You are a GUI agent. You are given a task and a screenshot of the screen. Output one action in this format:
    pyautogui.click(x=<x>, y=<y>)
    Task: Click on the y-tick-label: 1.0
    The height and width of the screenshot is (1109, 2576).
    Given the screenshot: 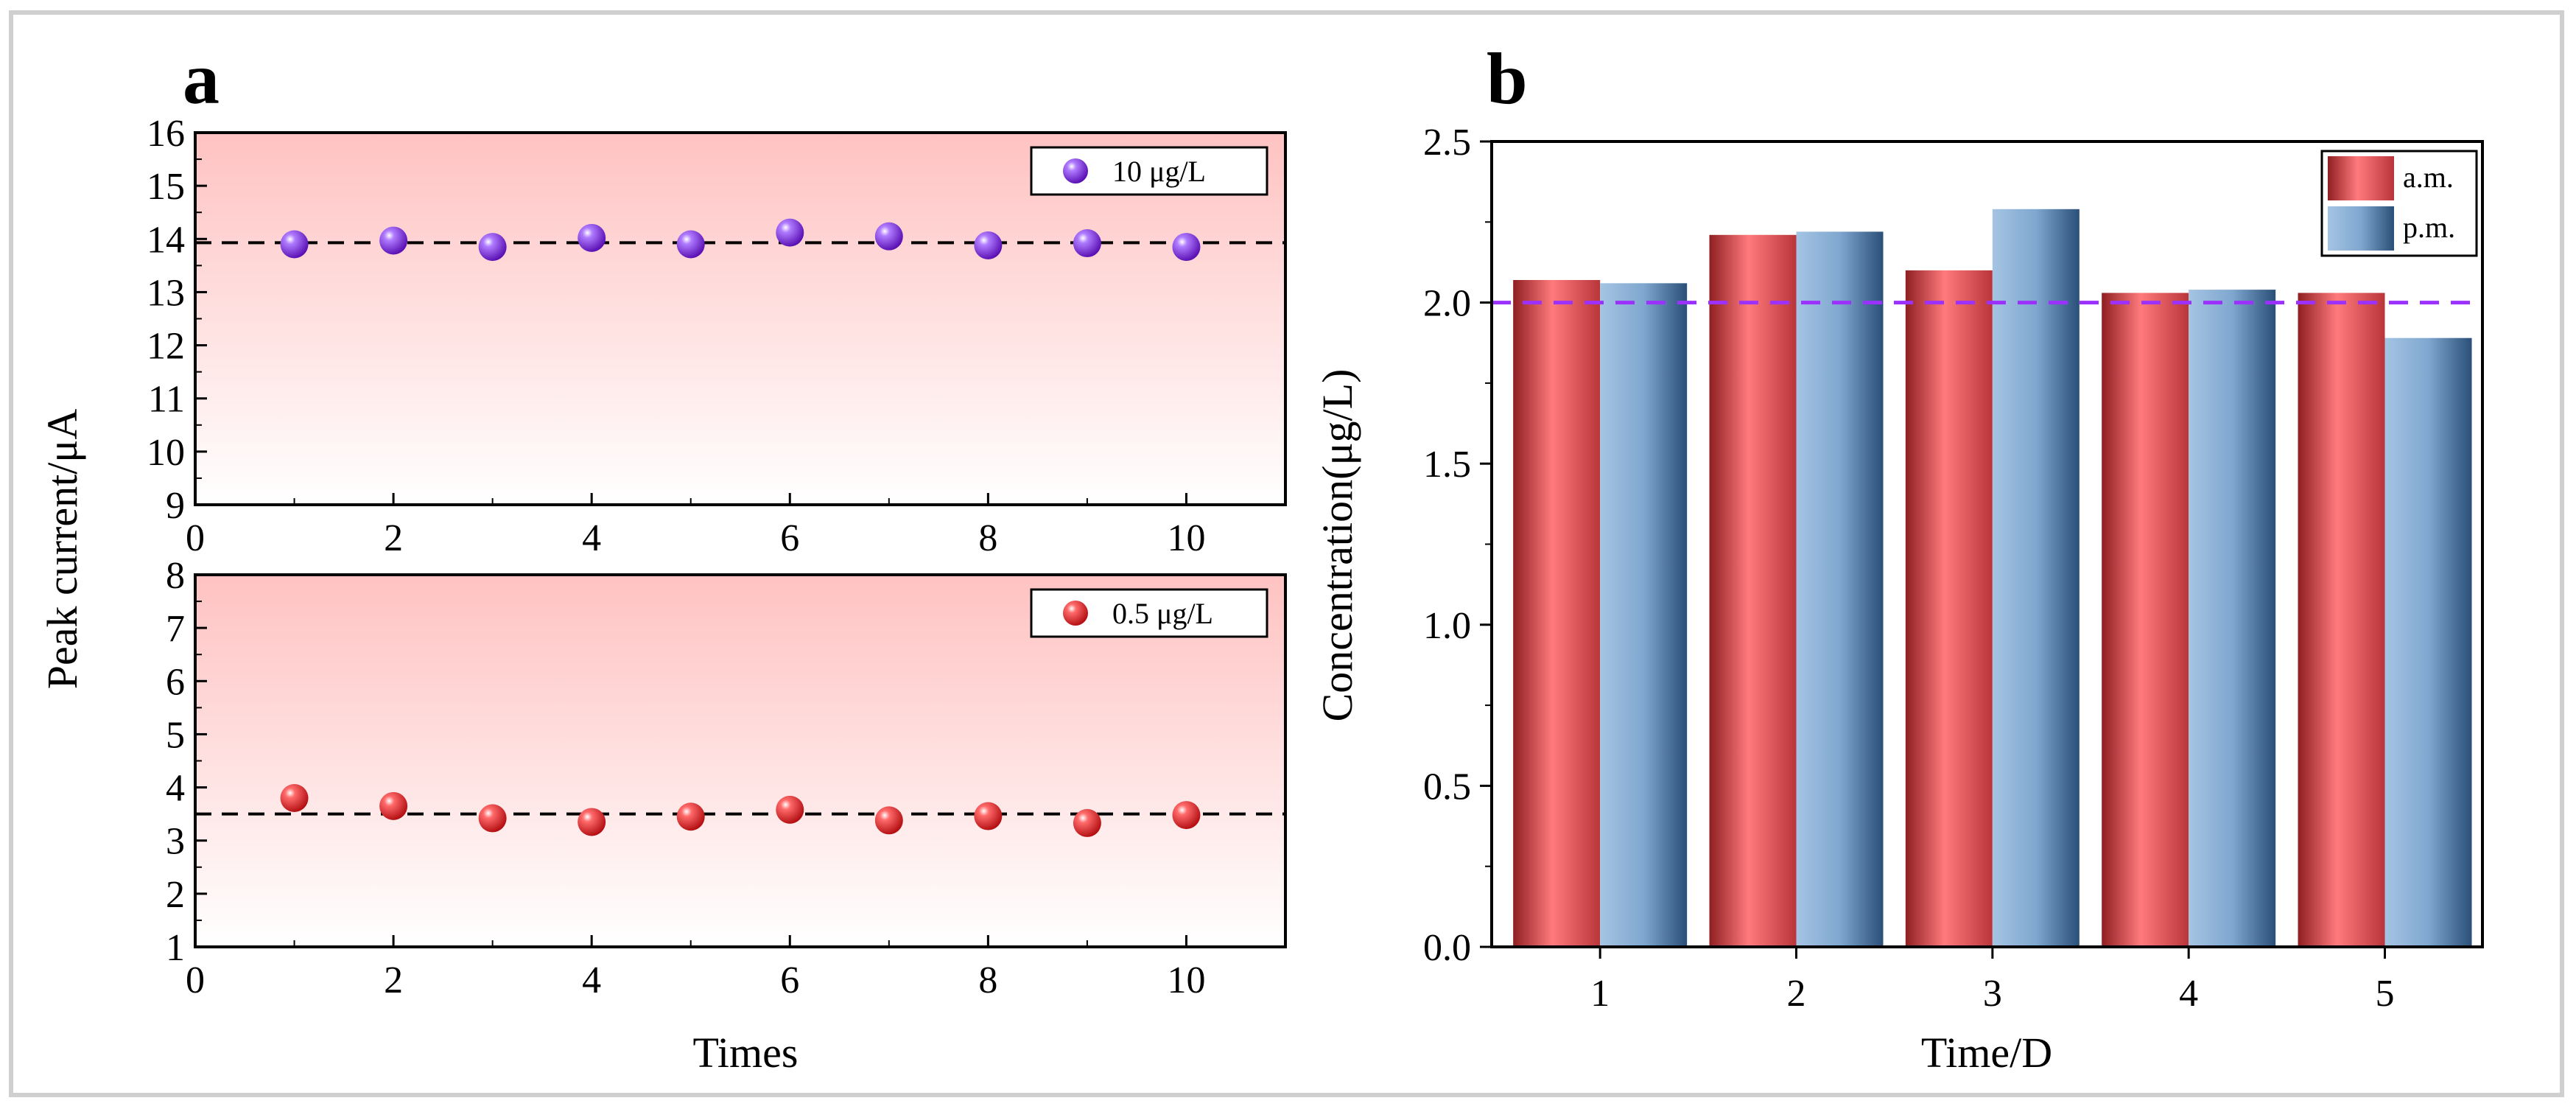 What is the action you would take?
    pyautogui.click(x=1447, y=626)
    